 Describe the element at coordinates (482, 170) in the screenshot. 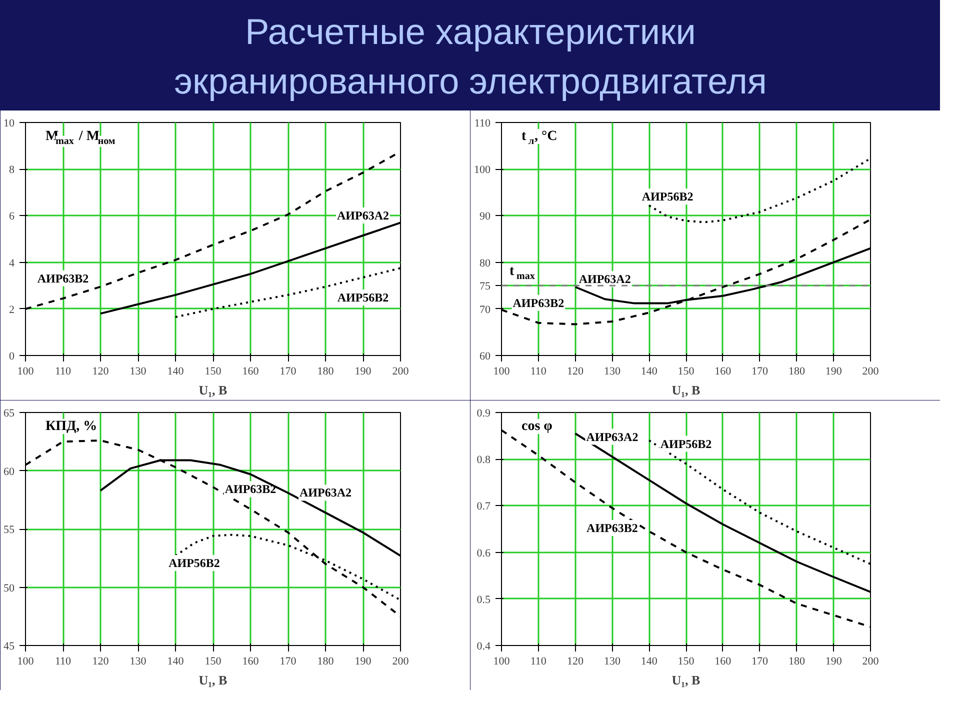

I see `y-tick-label: 100` at that location.